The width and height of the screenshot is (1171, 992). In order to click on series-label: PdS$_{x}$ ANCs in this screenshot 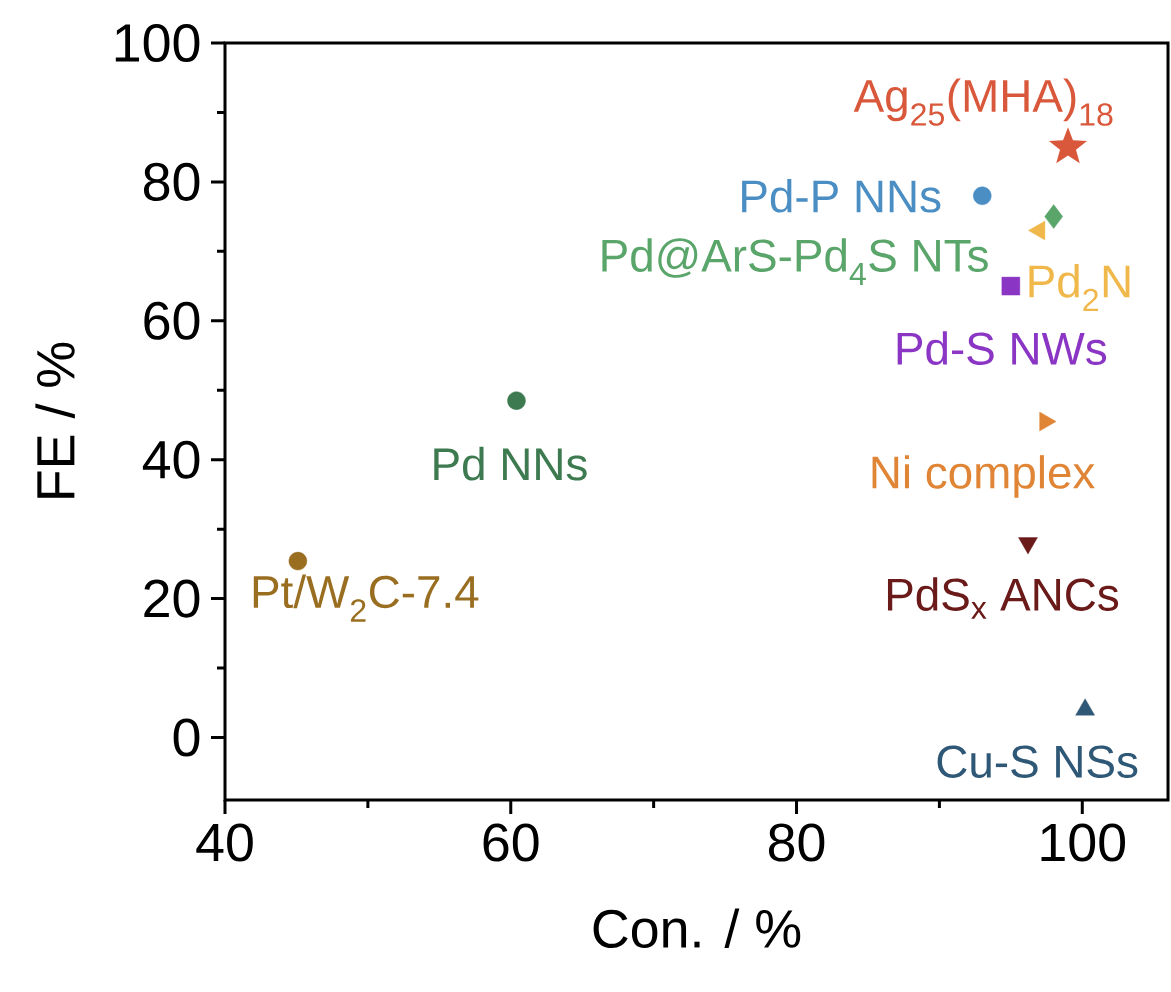, I will do `click(1003, 598)`.